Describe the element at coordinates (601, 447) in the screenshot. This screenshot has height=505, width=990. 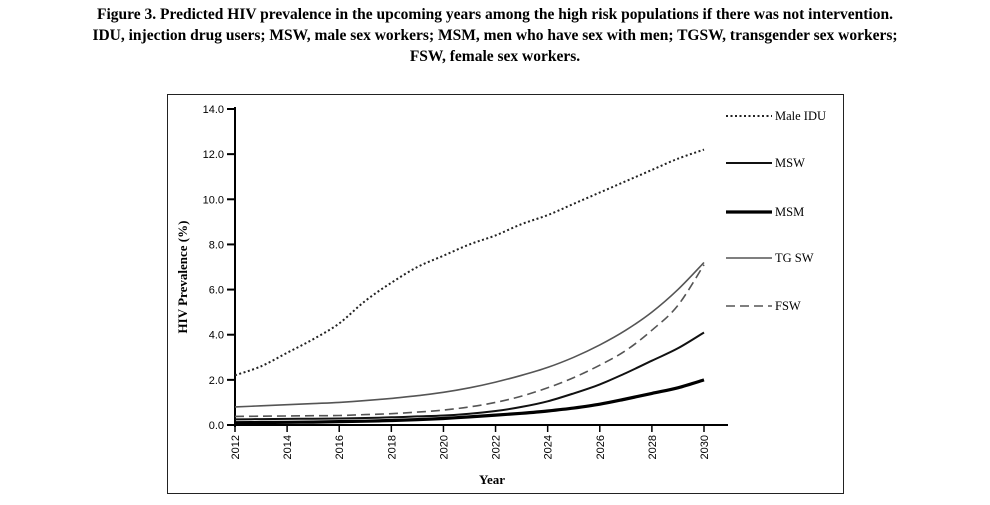
I see `x-tick-label: 2026` at that location.